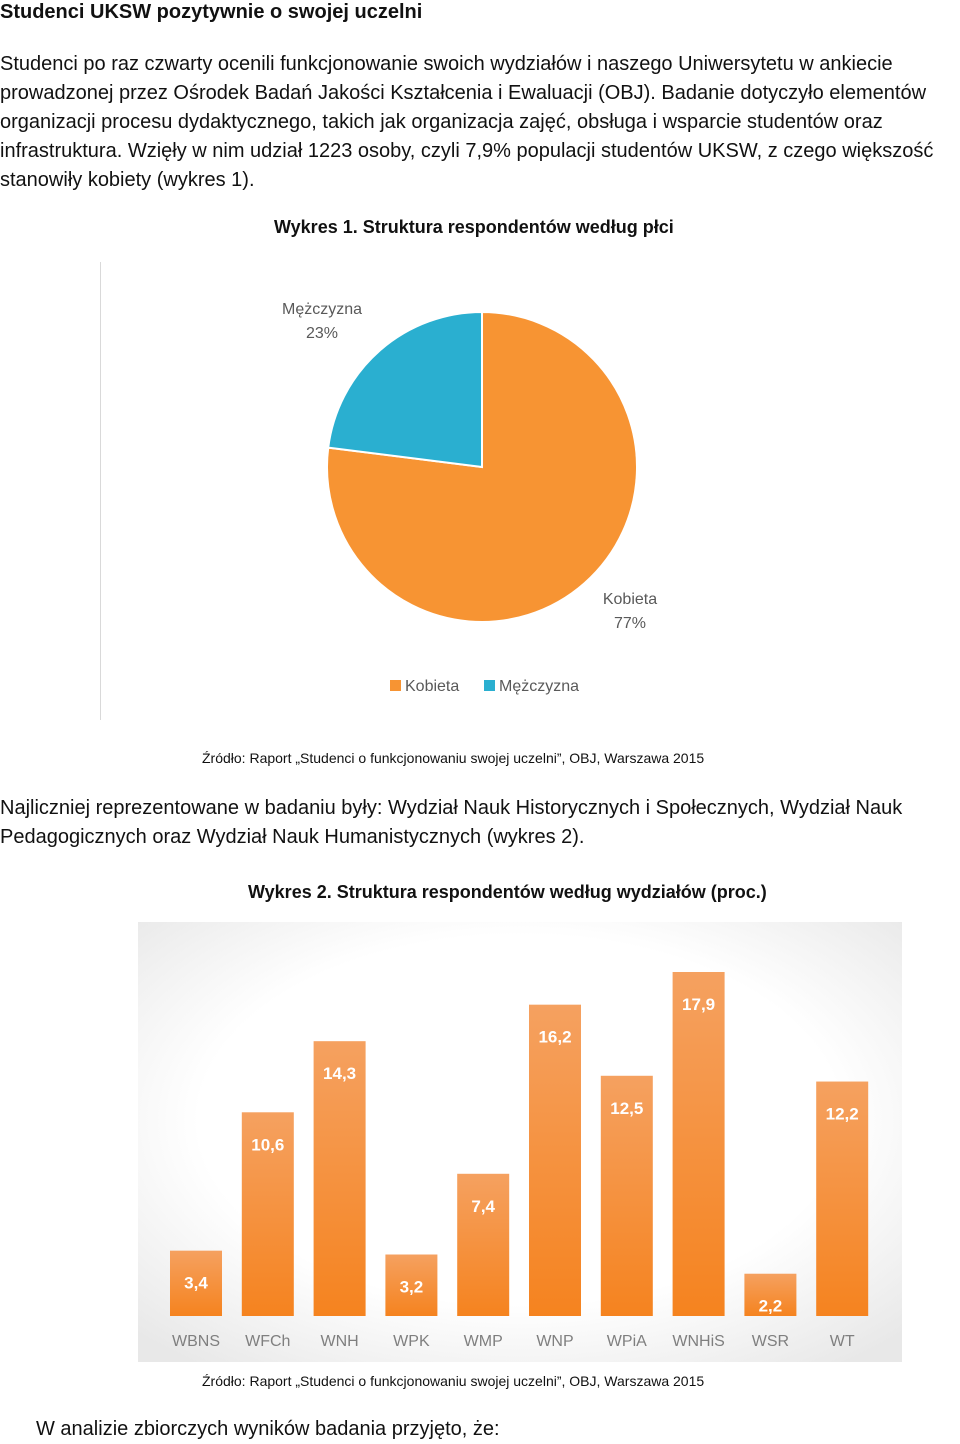 The height and width of the screenshot is (1444, 960). Describe the element at coordinates (432, 686) in the screenshot. I see `legend-label-0: Kobieta` at that location.